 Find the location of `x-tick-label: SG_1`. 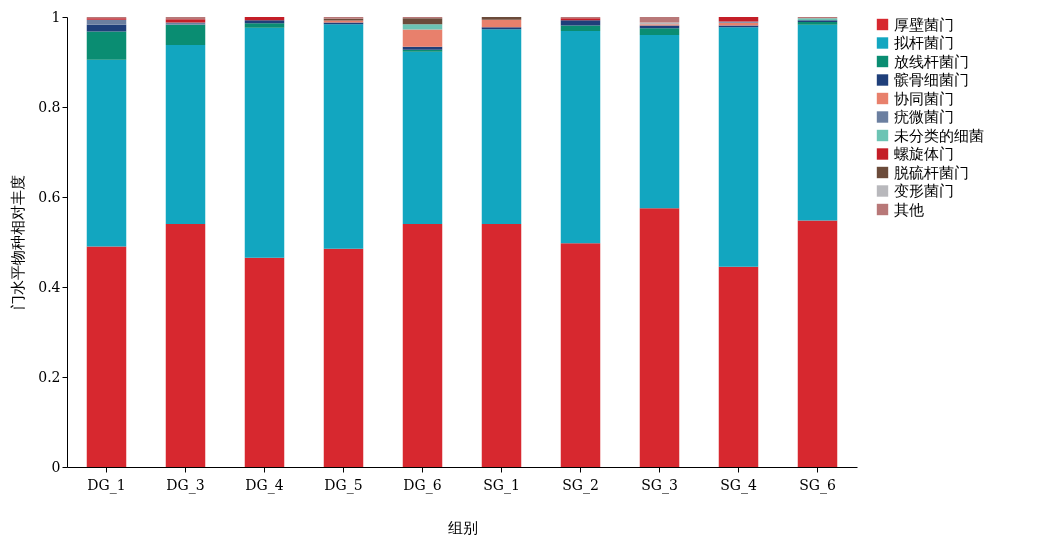

x-tick-label: SG_1 is located at coordinates (501, 485).